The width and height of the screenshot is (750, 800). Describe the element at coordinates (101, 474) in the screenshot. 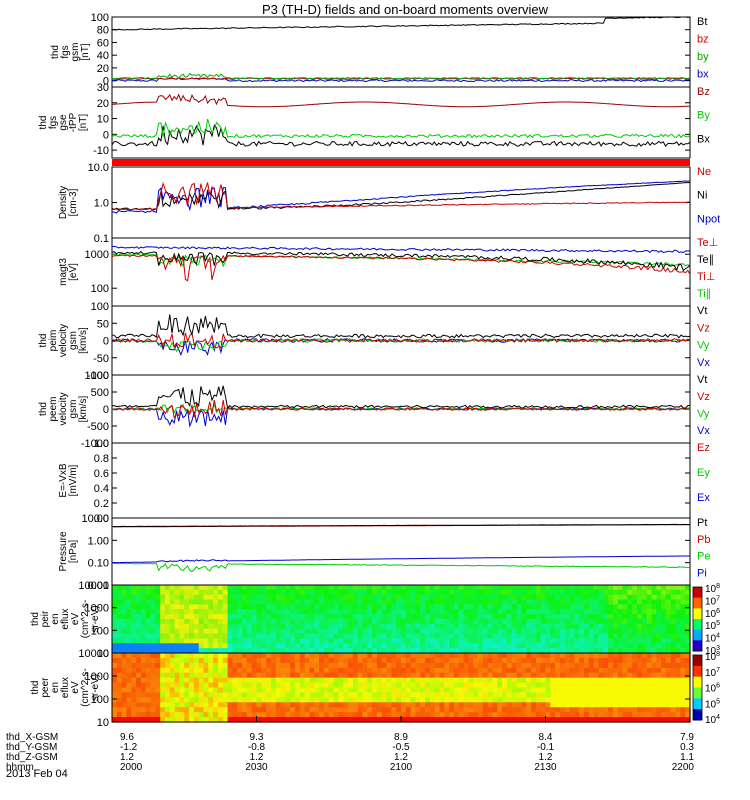

I see `y-tick-label: 0.6` at that location.